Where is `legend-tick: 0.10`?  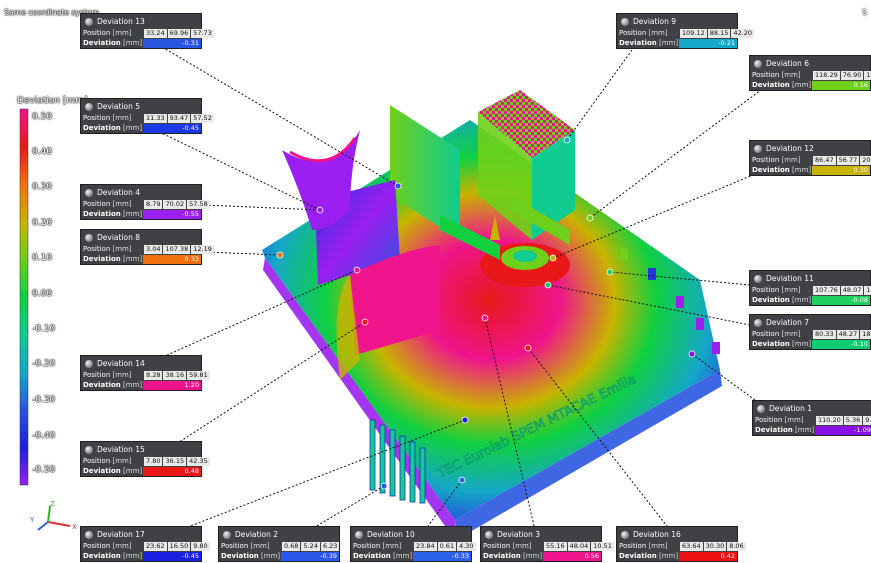
legend-tick: 0.10 is located at coordinates (42, 258).